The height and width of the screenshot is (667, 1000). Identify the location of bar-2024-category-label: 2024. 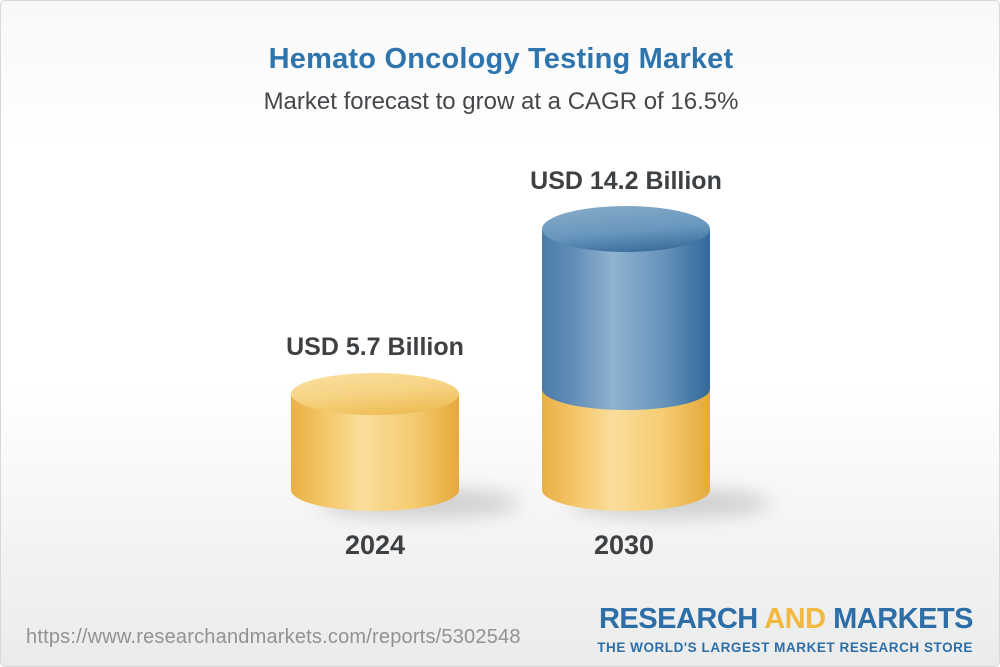
(375, 545).